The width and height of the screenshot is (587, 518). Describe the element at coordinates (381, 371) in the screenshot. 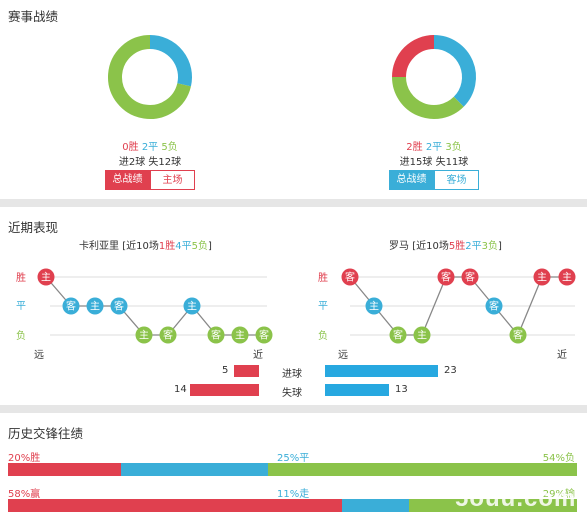

I see `goals-right-bar` at that location.